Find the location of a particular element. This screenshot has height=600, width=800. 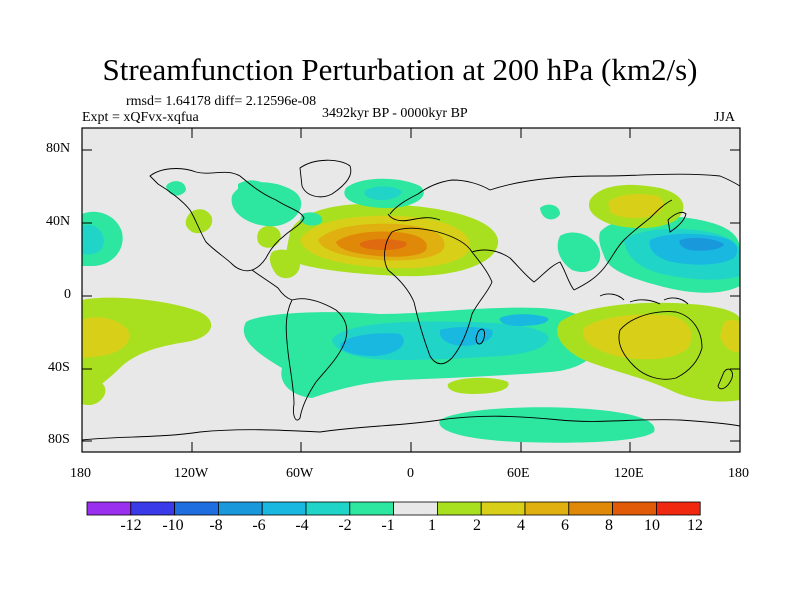

colorbar-label: -4 is located at coordinates (302, 525).